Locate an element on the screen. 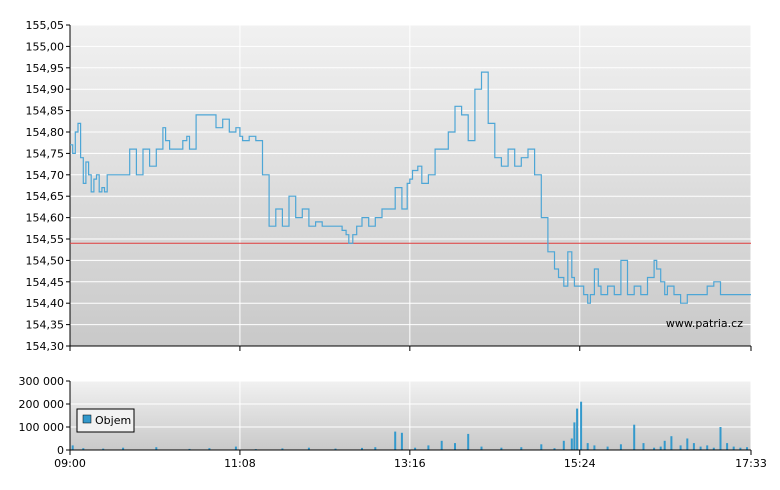 Image resolution: width=780 pixels, height=490 pixels. price-y-tick-label: 154,80 is located at coordinates (45, 132).